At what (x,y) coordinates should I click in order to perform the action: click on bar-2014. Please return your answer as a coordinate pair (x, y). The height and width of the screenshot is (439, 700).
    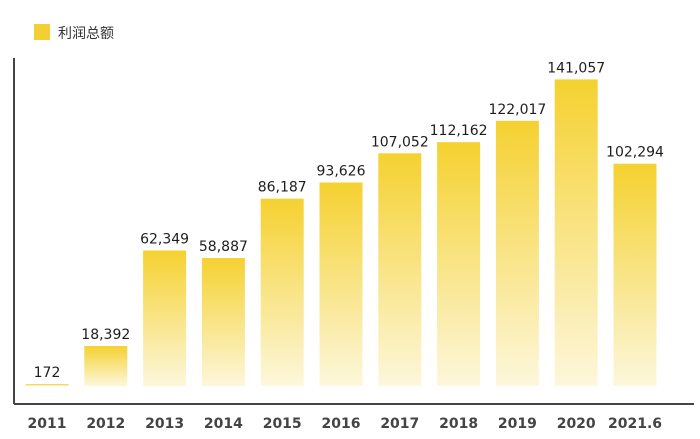
    Looking at the image, I should click on (223, 322).